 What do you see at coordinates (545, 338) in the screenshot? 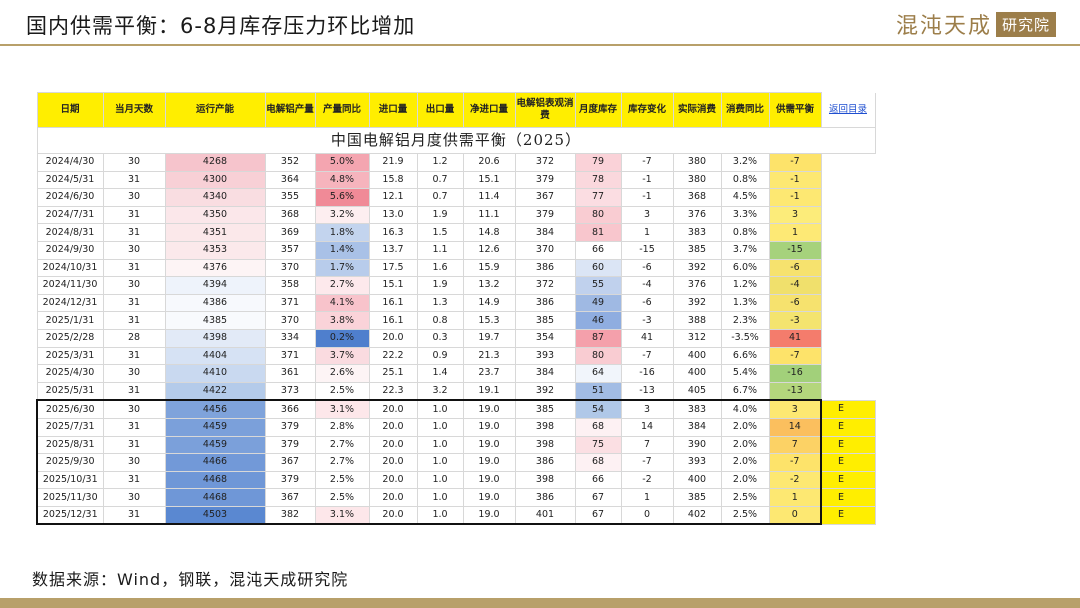
I see `table-cell: 354` at bounding box center [545, 338].